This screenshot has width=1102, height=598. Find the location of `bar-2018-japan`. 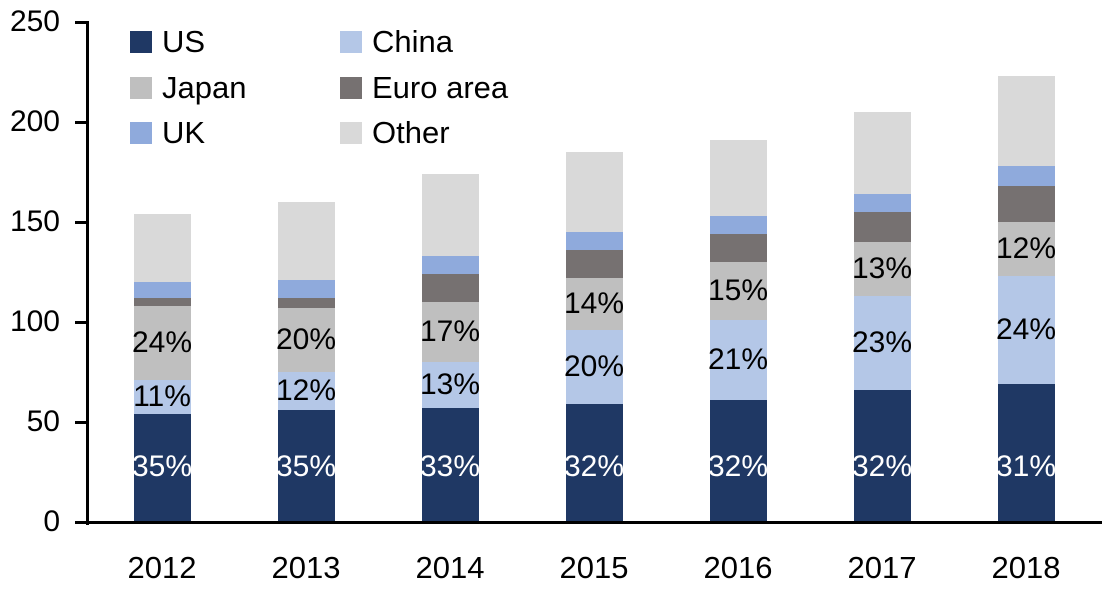

bar-2018-japan is located at coordinates (1026, 249).